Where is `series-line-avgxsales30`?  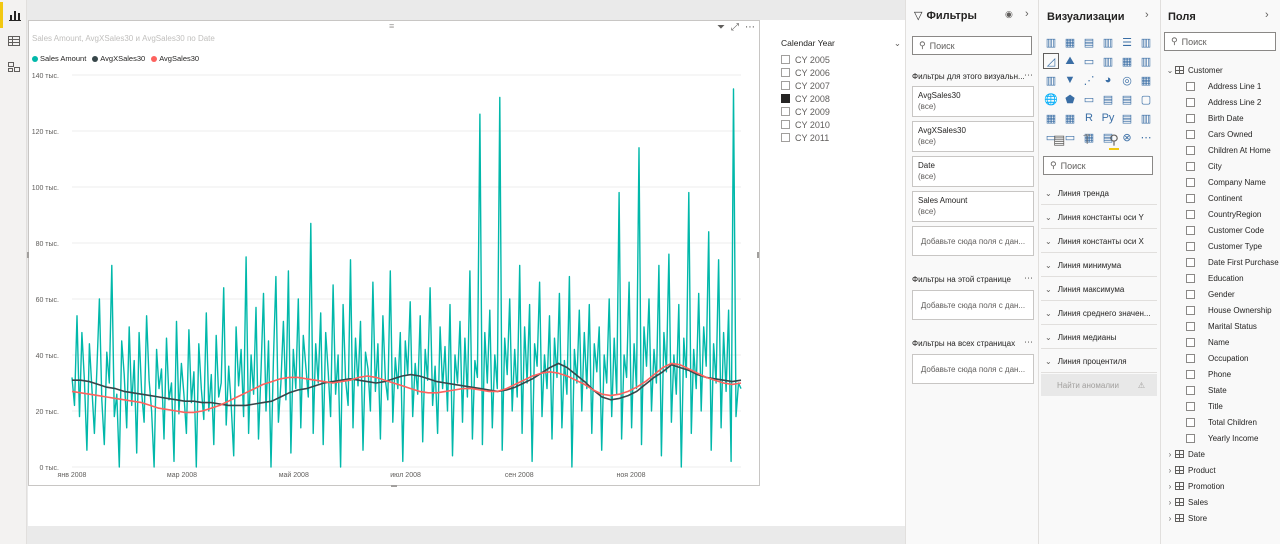
series-line-avgxsales30 is located at coordinates (407, 384).